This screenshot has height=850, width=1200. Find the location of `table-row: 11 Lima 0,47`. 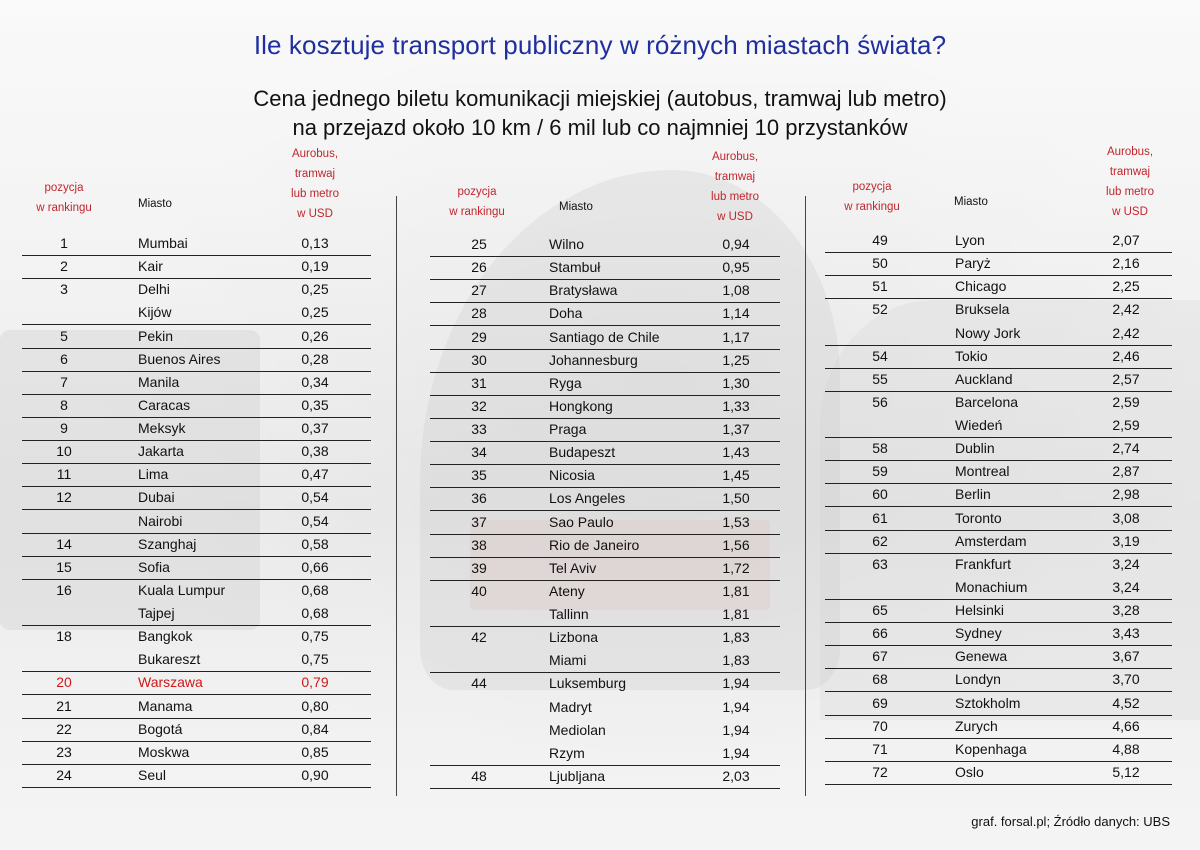

table-row: 11 Lima 0,47 is located at coordinates (196, 476).